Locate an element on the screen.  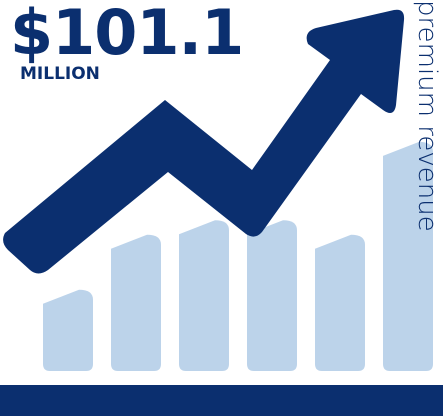
side-label: premium revenue is located at coordinates (427, 116).